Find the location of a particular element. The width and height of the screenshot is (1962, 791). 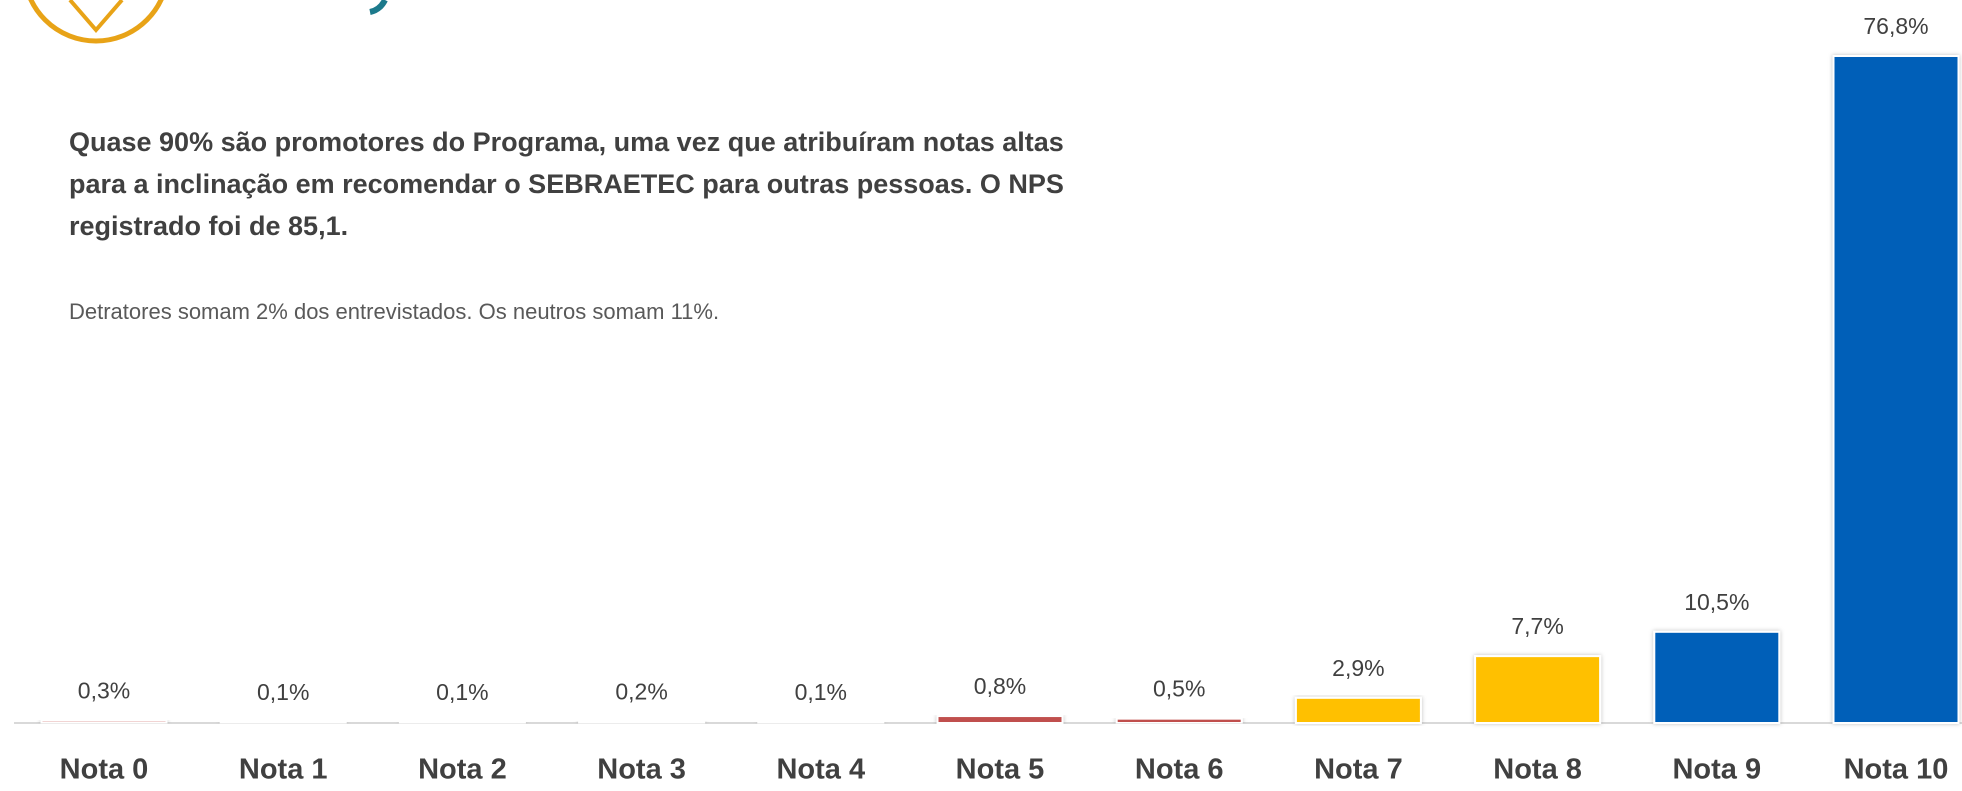

value-label: 0,8% is located at coordinates (1000, 686).